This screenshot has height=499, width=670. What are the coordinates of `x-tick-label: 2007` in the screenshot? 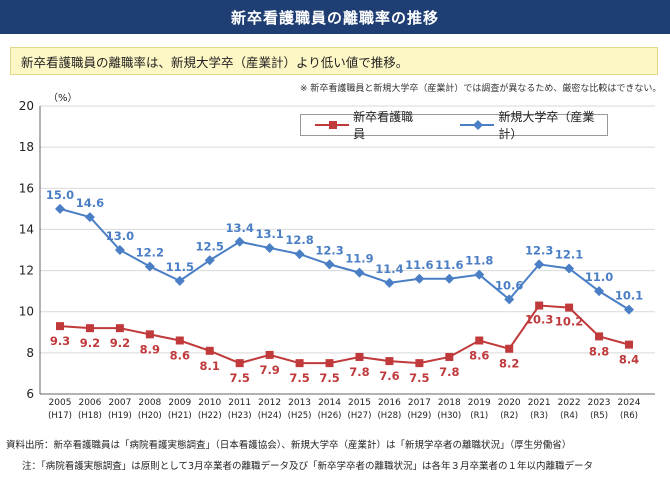 It's located at (119, 403).